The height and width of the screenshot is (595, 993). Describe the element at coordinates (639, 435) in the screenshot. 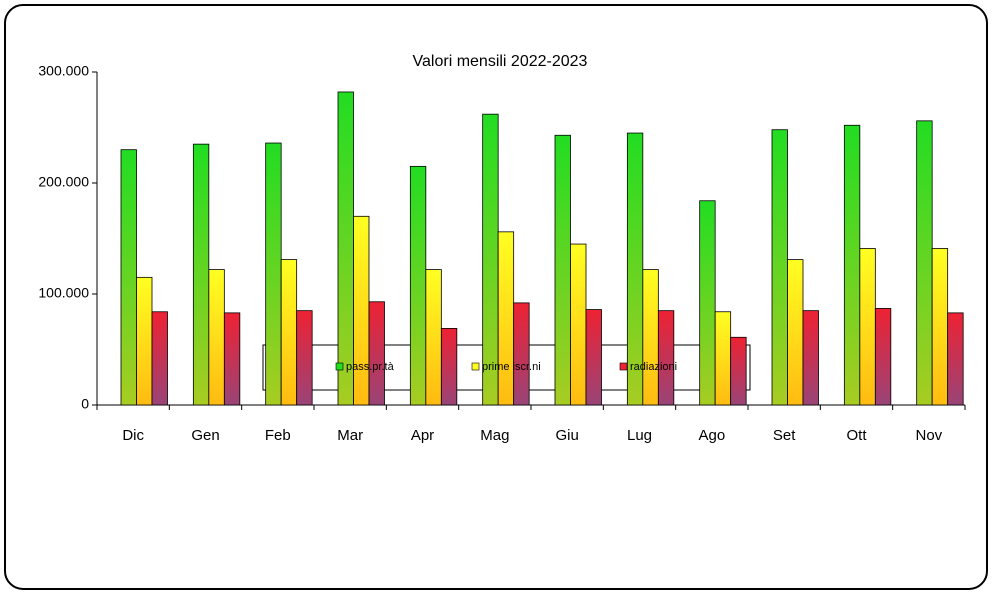

I see `x-tick-label: Lug` at that location.